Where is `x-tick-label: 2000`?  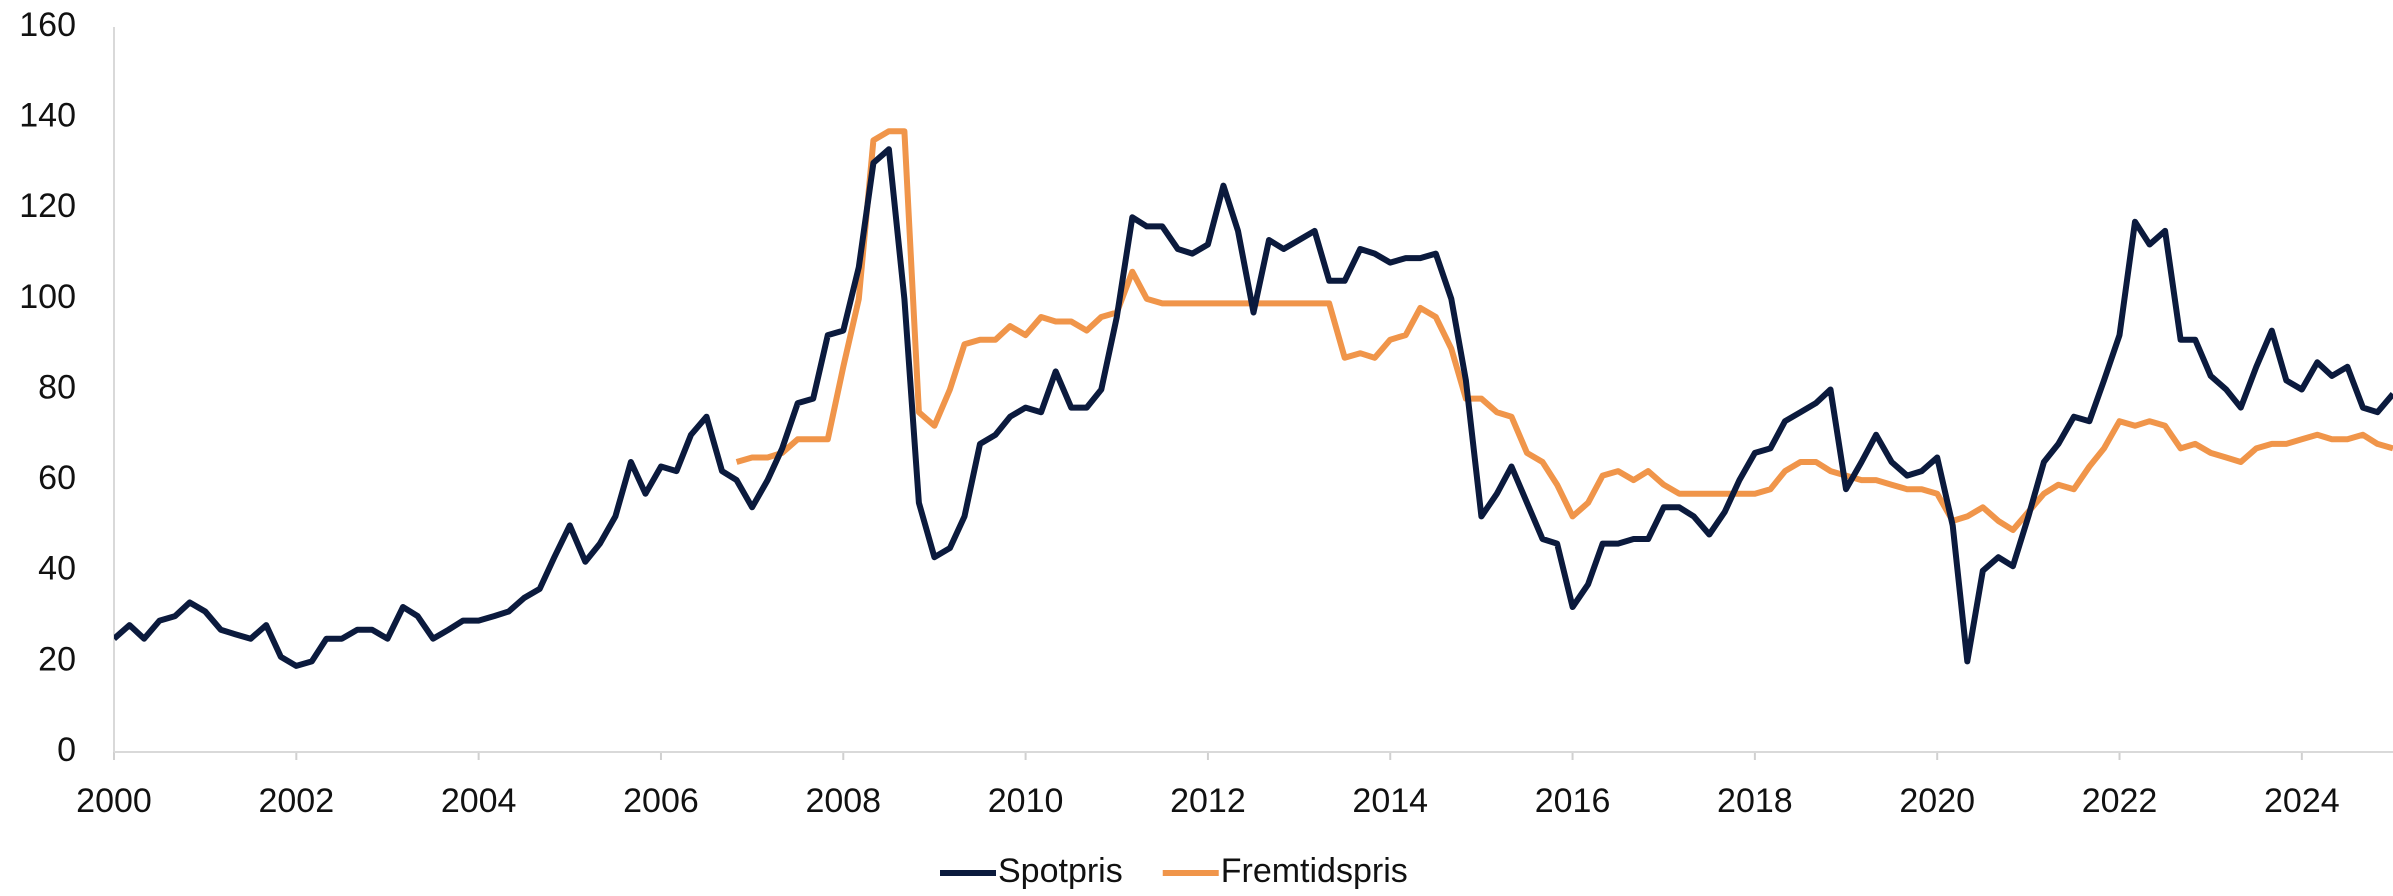
x-tick-label: 2000 is located at coordinates (114, 801).